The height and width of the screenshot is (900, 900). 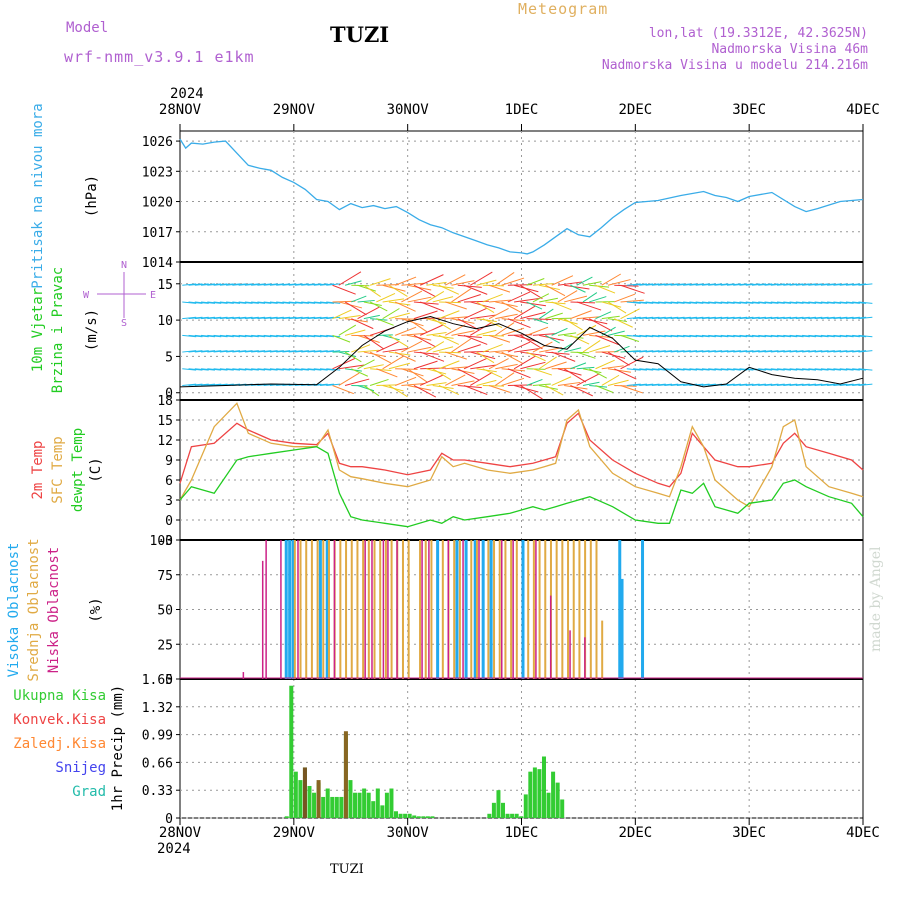 What do you see at coordinates (14, 610) in the screenshot?
I see `cloud-ylabel-high: Visoka Oblacnost` at bounding box center [14, 610].